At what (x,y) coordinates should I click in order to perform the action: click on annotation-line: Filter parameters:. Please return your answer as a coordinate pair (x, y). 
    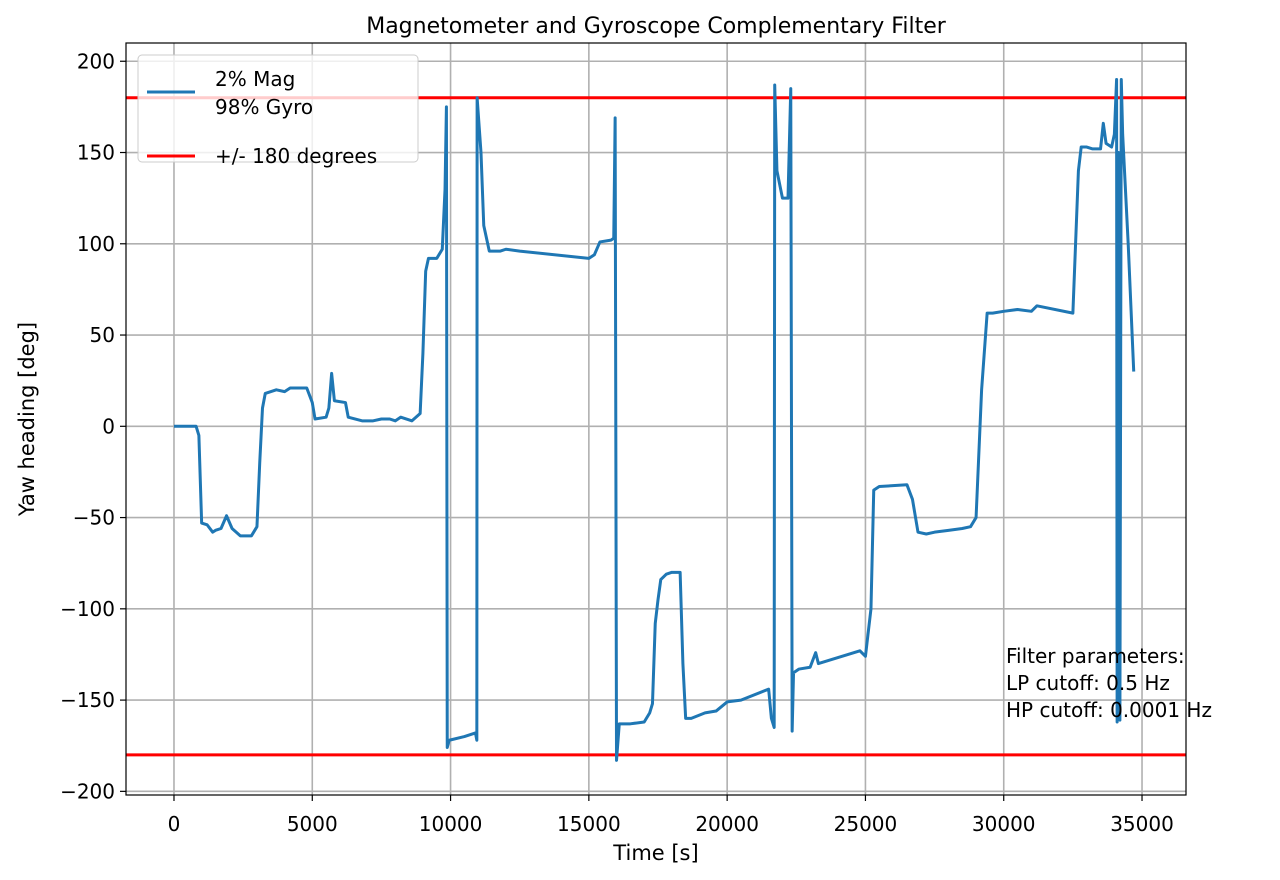
    Looking at the image, I should click on (1095, 656).